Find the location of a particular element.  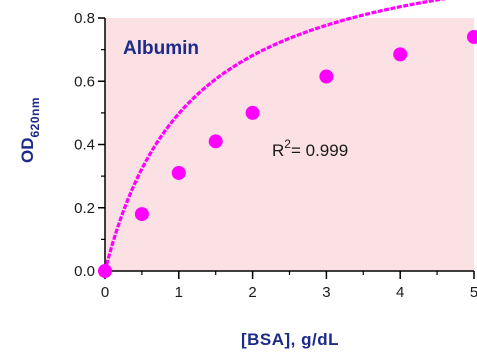

y-axis: 0.0 0.2 0.4 0.6 0.8 is located at coordinates (90, 145).